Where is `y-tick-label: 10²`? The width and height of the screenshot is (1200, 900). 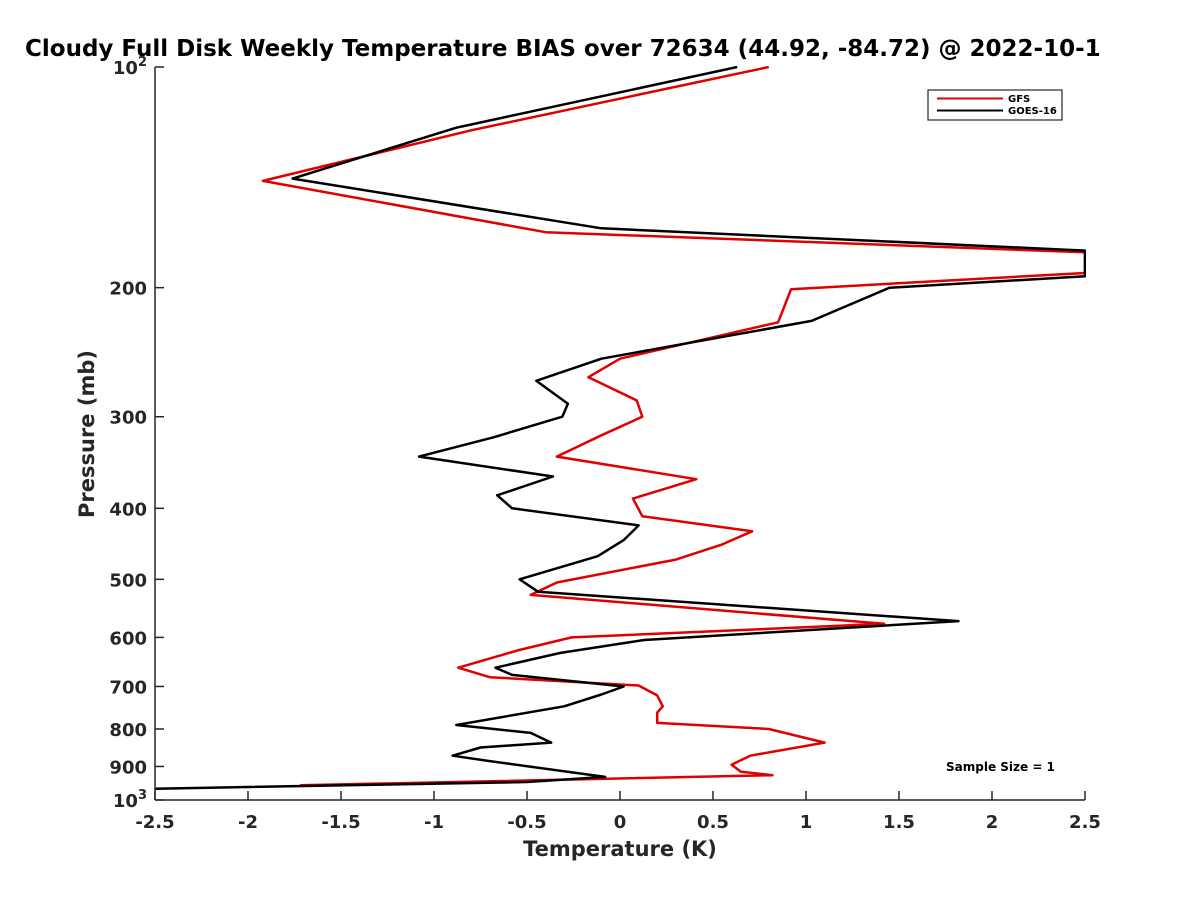 y-tick-label: 10² is located at coordinates (130, 67).